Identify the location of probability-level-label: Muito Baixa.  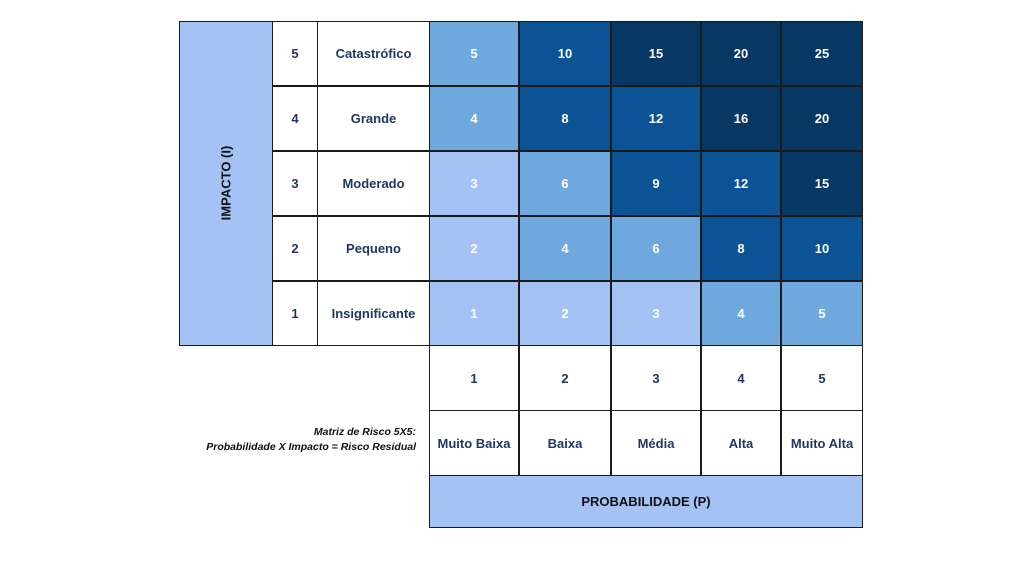
(474, 443).